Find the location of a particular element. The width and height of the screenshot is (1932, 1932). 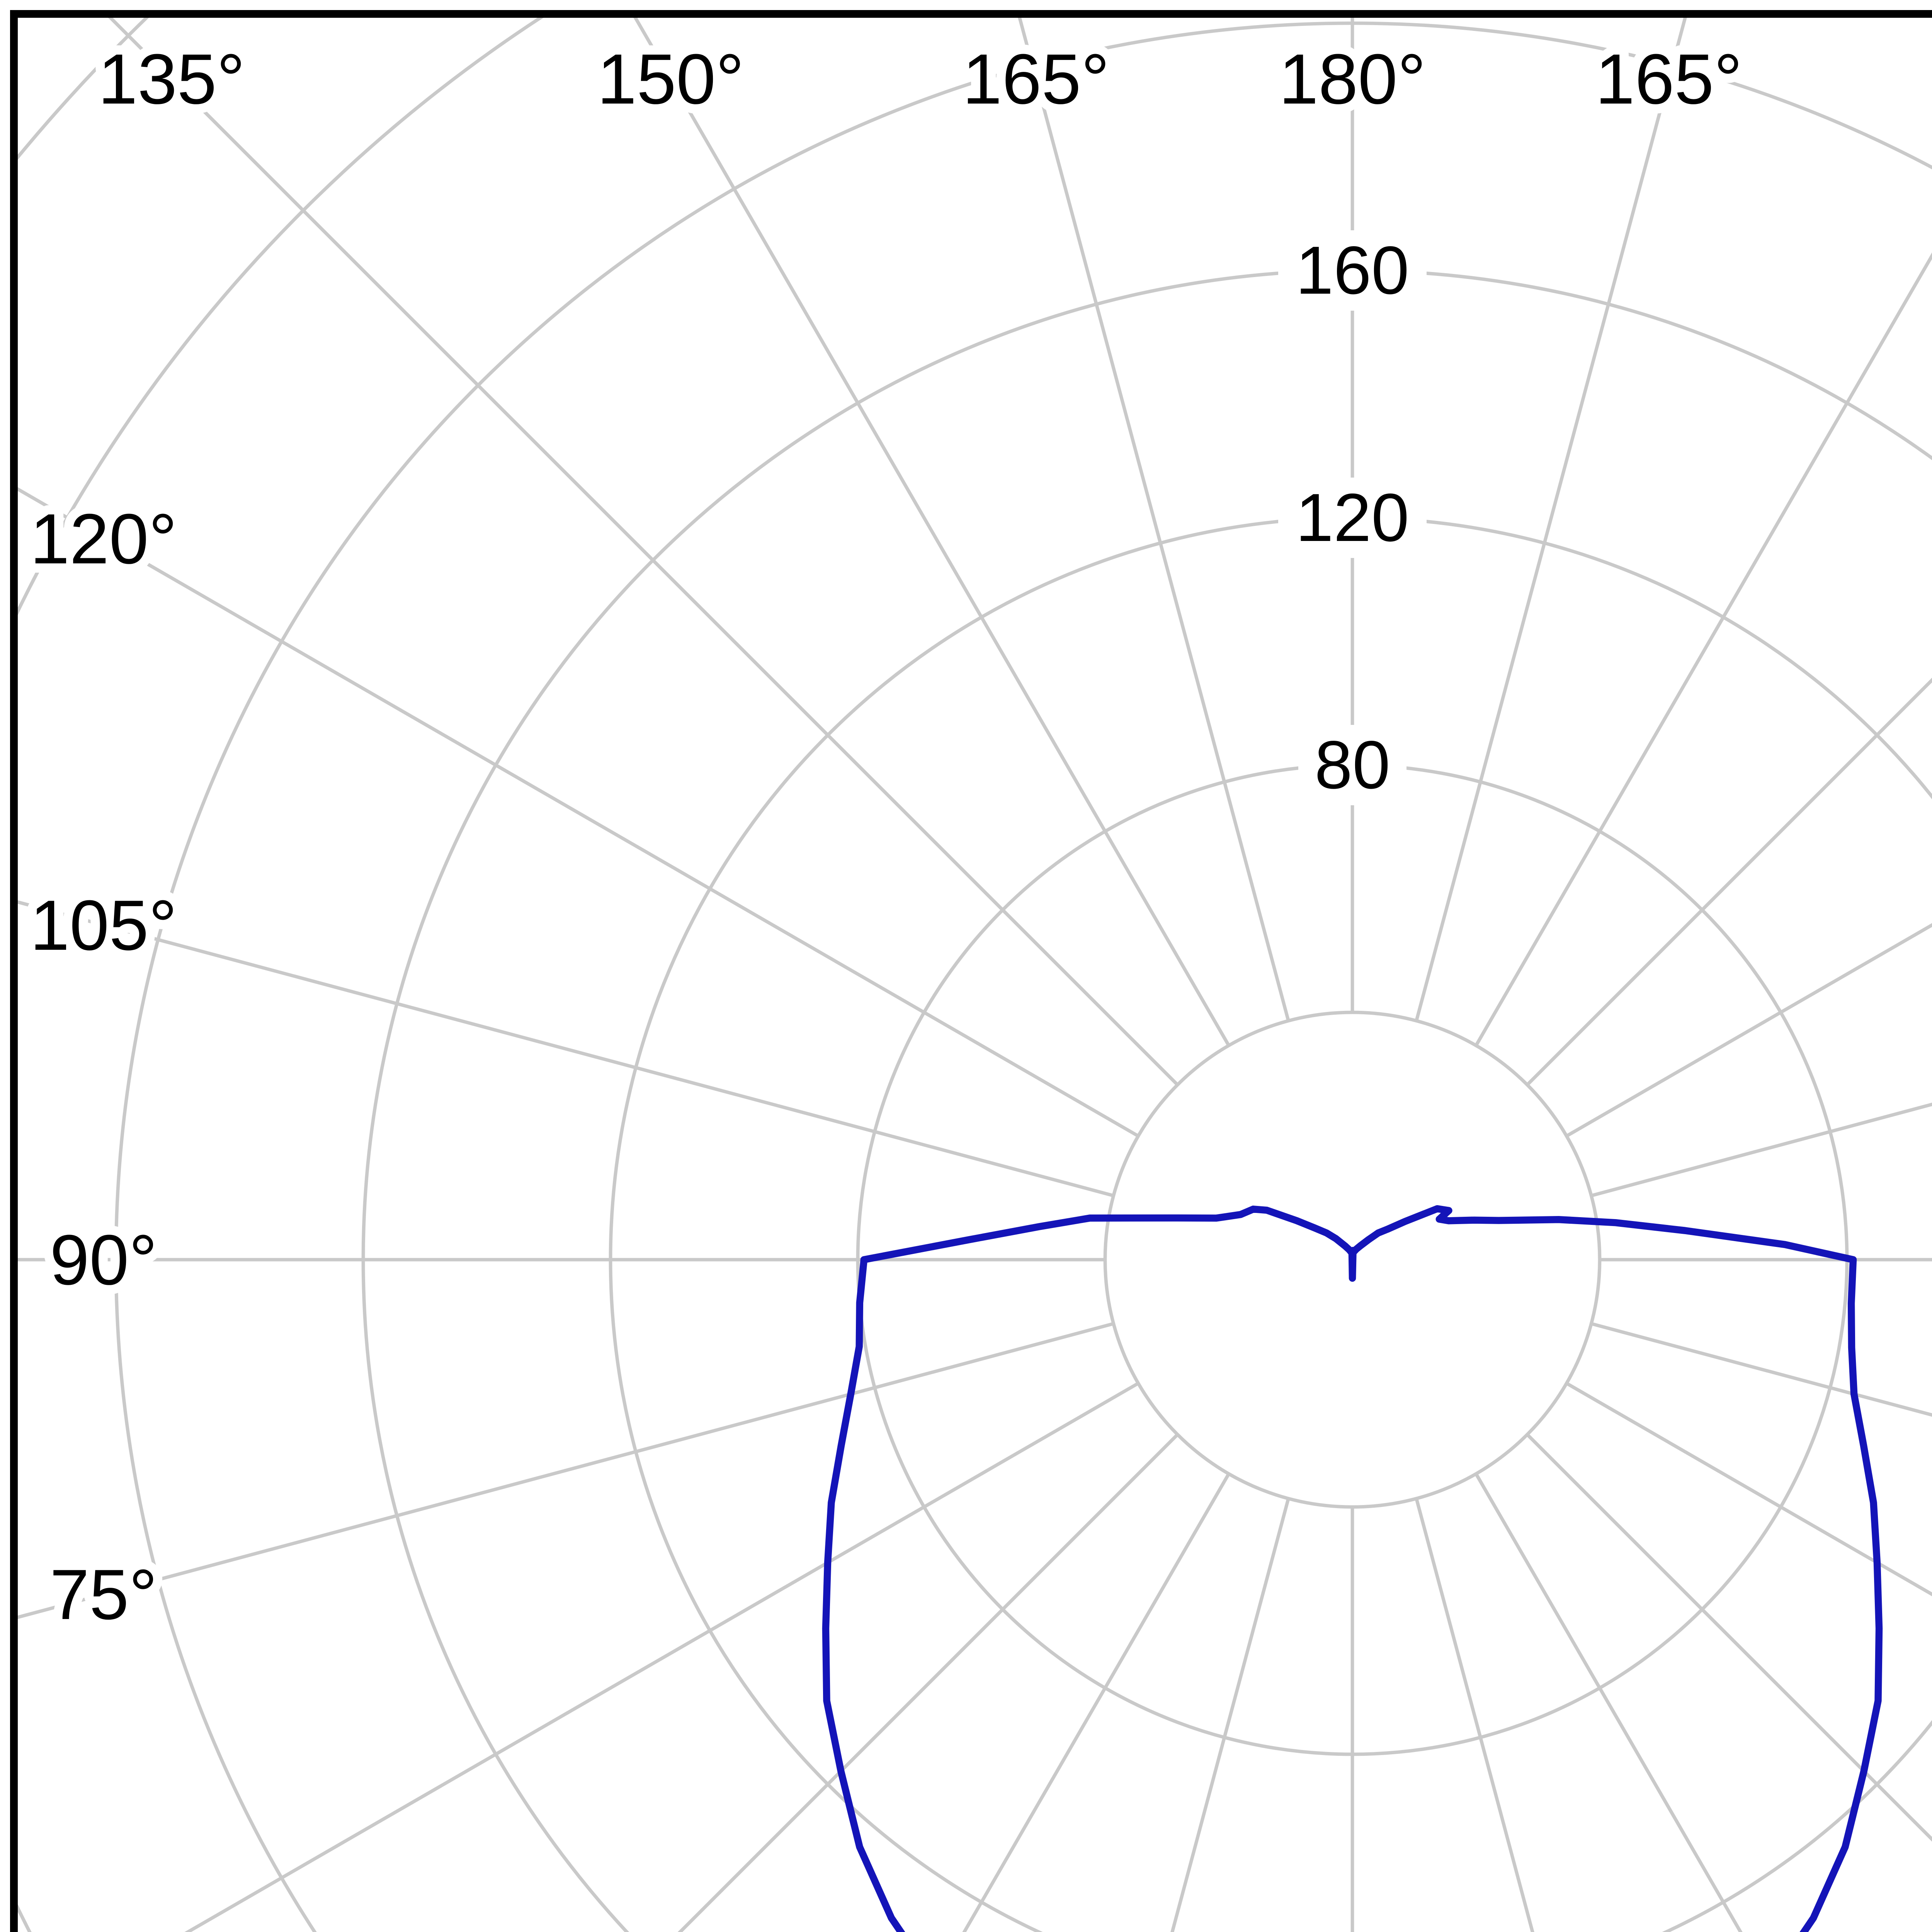

radial-axis-label: 120 is located at coordinates (1353, 518).